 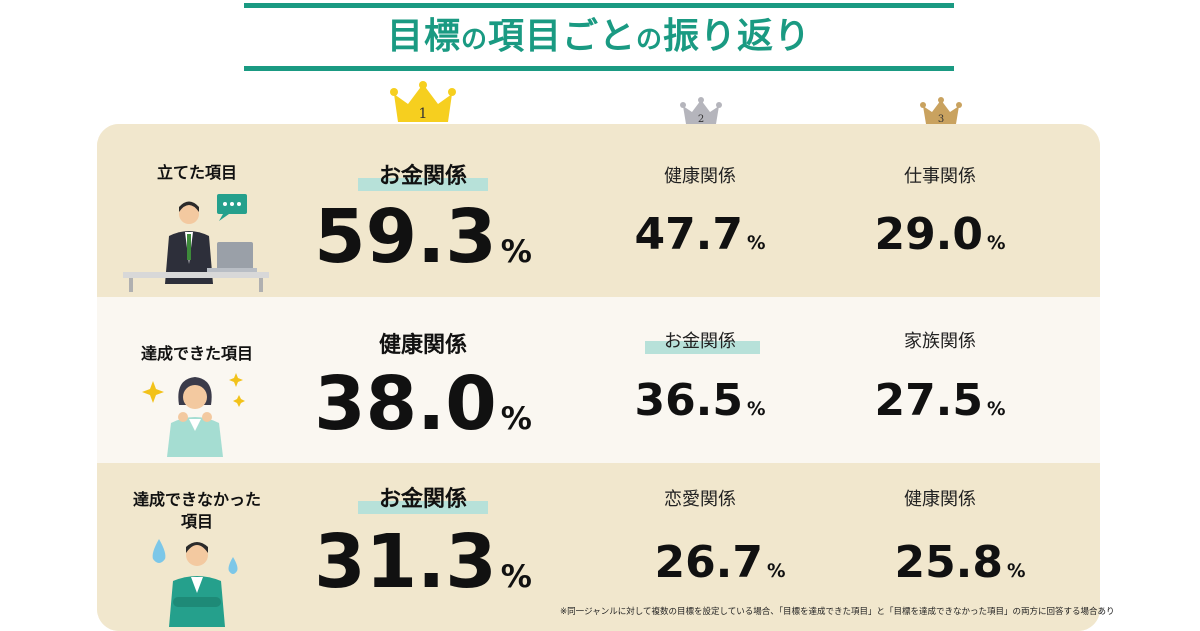 What do you see at coordinates (196, 510) in the screenshot?
I see `row-label: 達成できなかった 項目` at bounding box center [196, 510].